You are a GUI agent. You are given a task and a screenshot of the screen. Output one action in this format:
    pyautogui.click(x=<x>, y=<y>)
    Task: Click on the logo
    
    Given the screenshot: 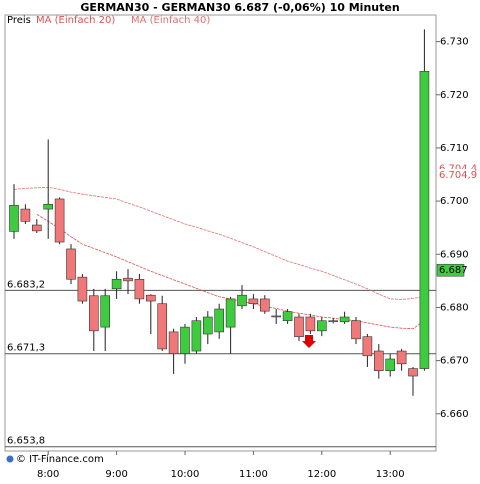 What is the action you would take?
    pyautogui.click(x=10, y=459)
    